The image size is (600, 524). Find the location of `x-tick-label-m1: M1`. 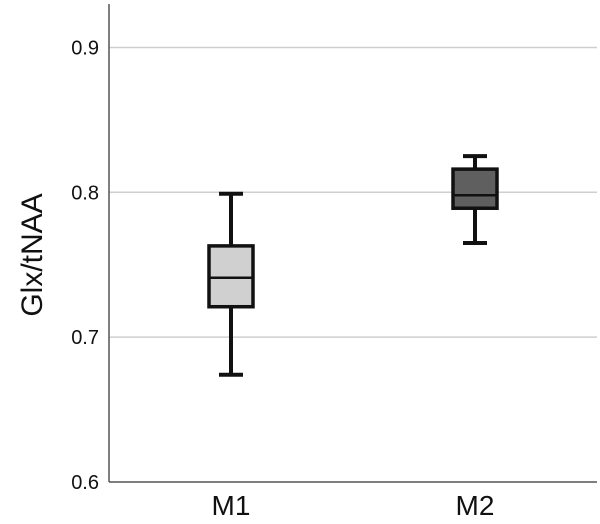

x-tick-label-m1: M1 is located at coordinates (231, 504).